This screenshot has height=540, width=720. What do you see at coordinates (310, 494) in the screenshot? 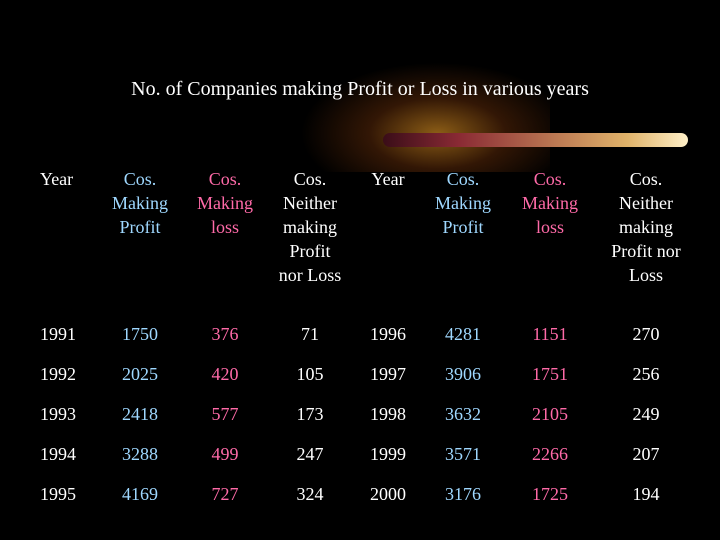
I see `cell-neither: 324` at bounding box center [310, 494].